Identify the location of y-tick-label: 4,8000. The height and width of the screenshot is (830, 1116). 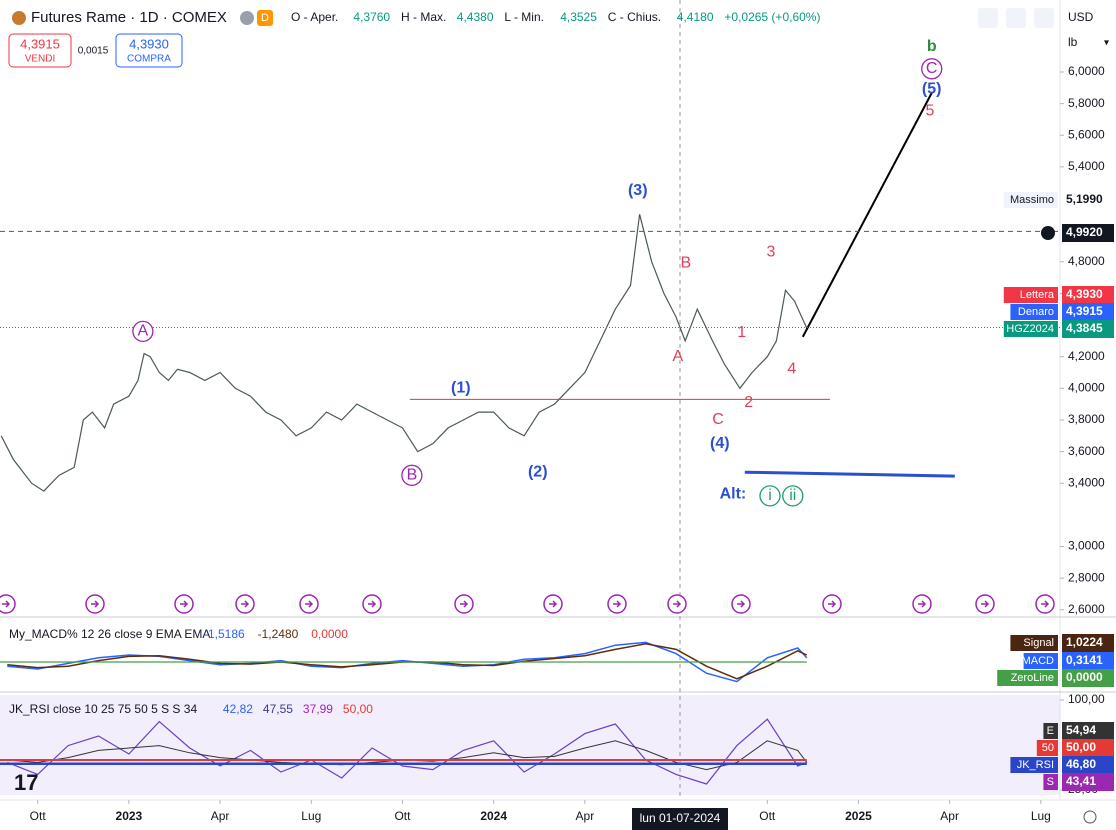
(1086, 261).